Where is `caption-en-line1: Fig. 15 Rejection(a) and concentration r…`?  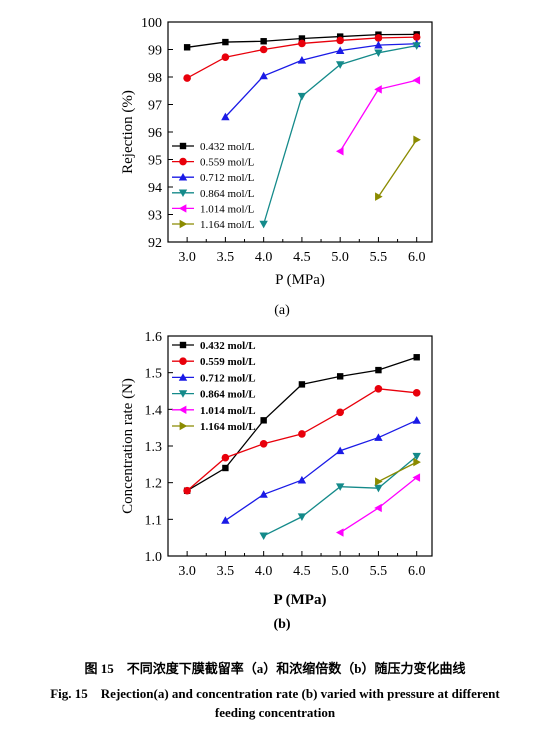
caption-en-line1: Fig. 15 Rejection(a) and concentration r… is located at coordinates (275, 693).